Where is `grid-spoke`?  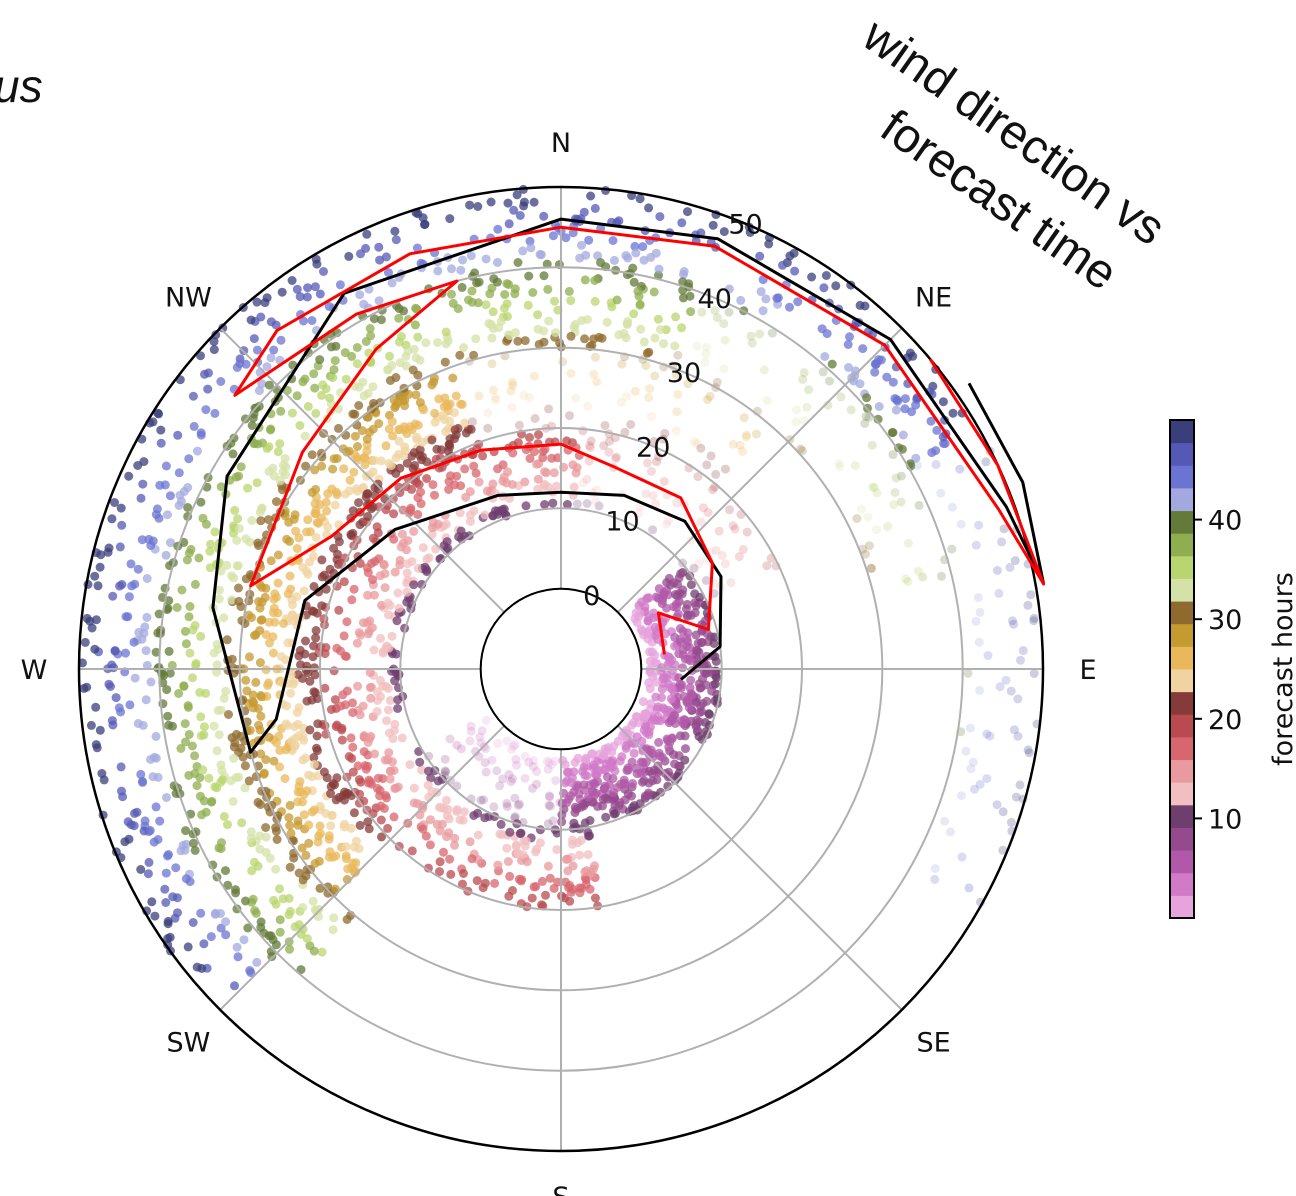
grid-spoke is located at coordinates (760, 470).